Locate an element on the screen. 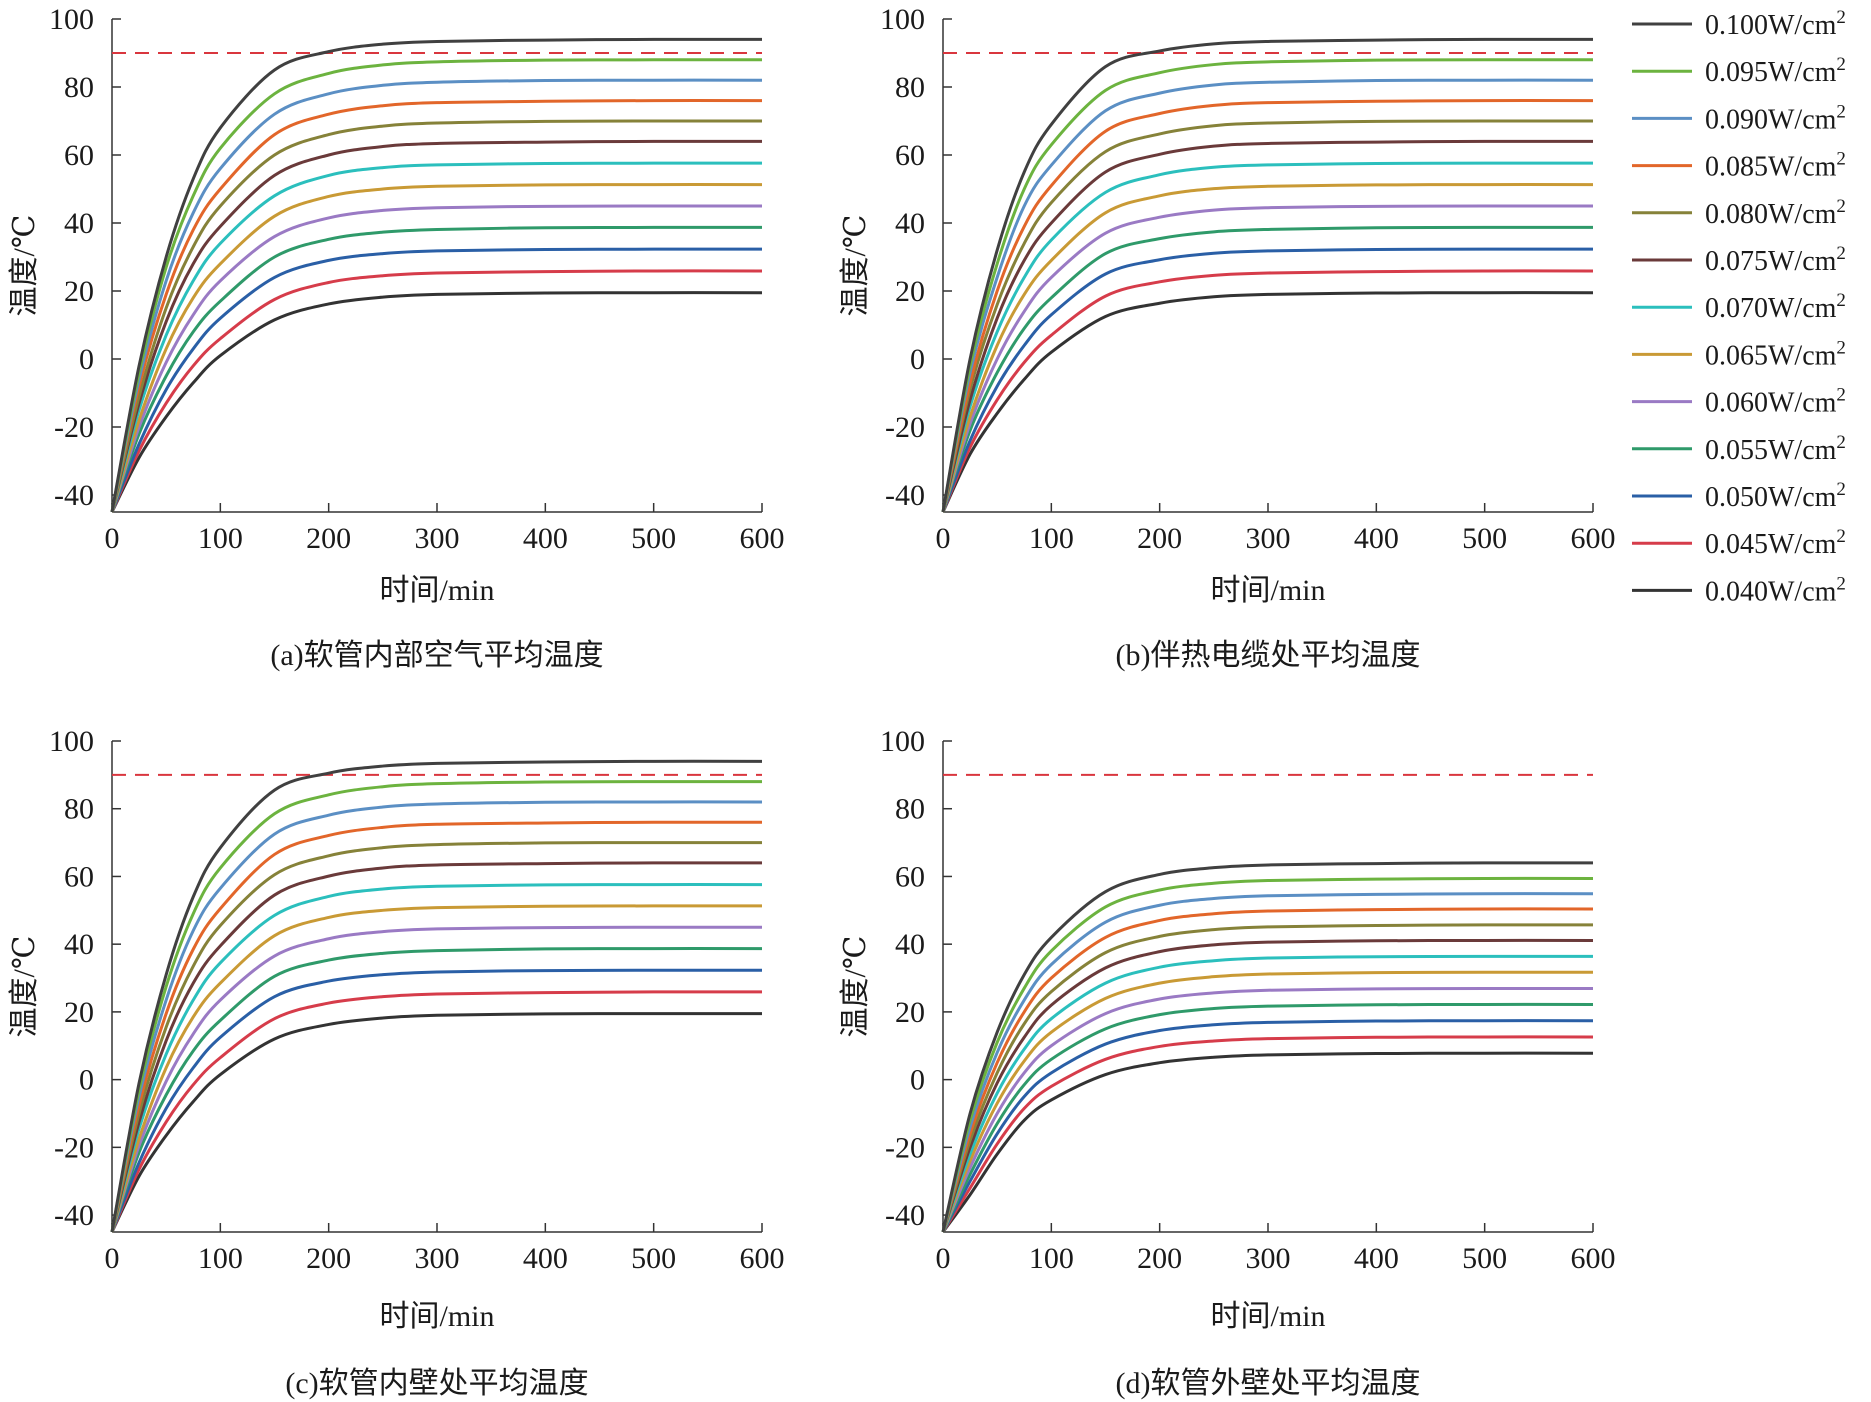 The image size is (1871, 1402). legend-label: 0.095W/cm2 is located at coordinates (1775, 71).